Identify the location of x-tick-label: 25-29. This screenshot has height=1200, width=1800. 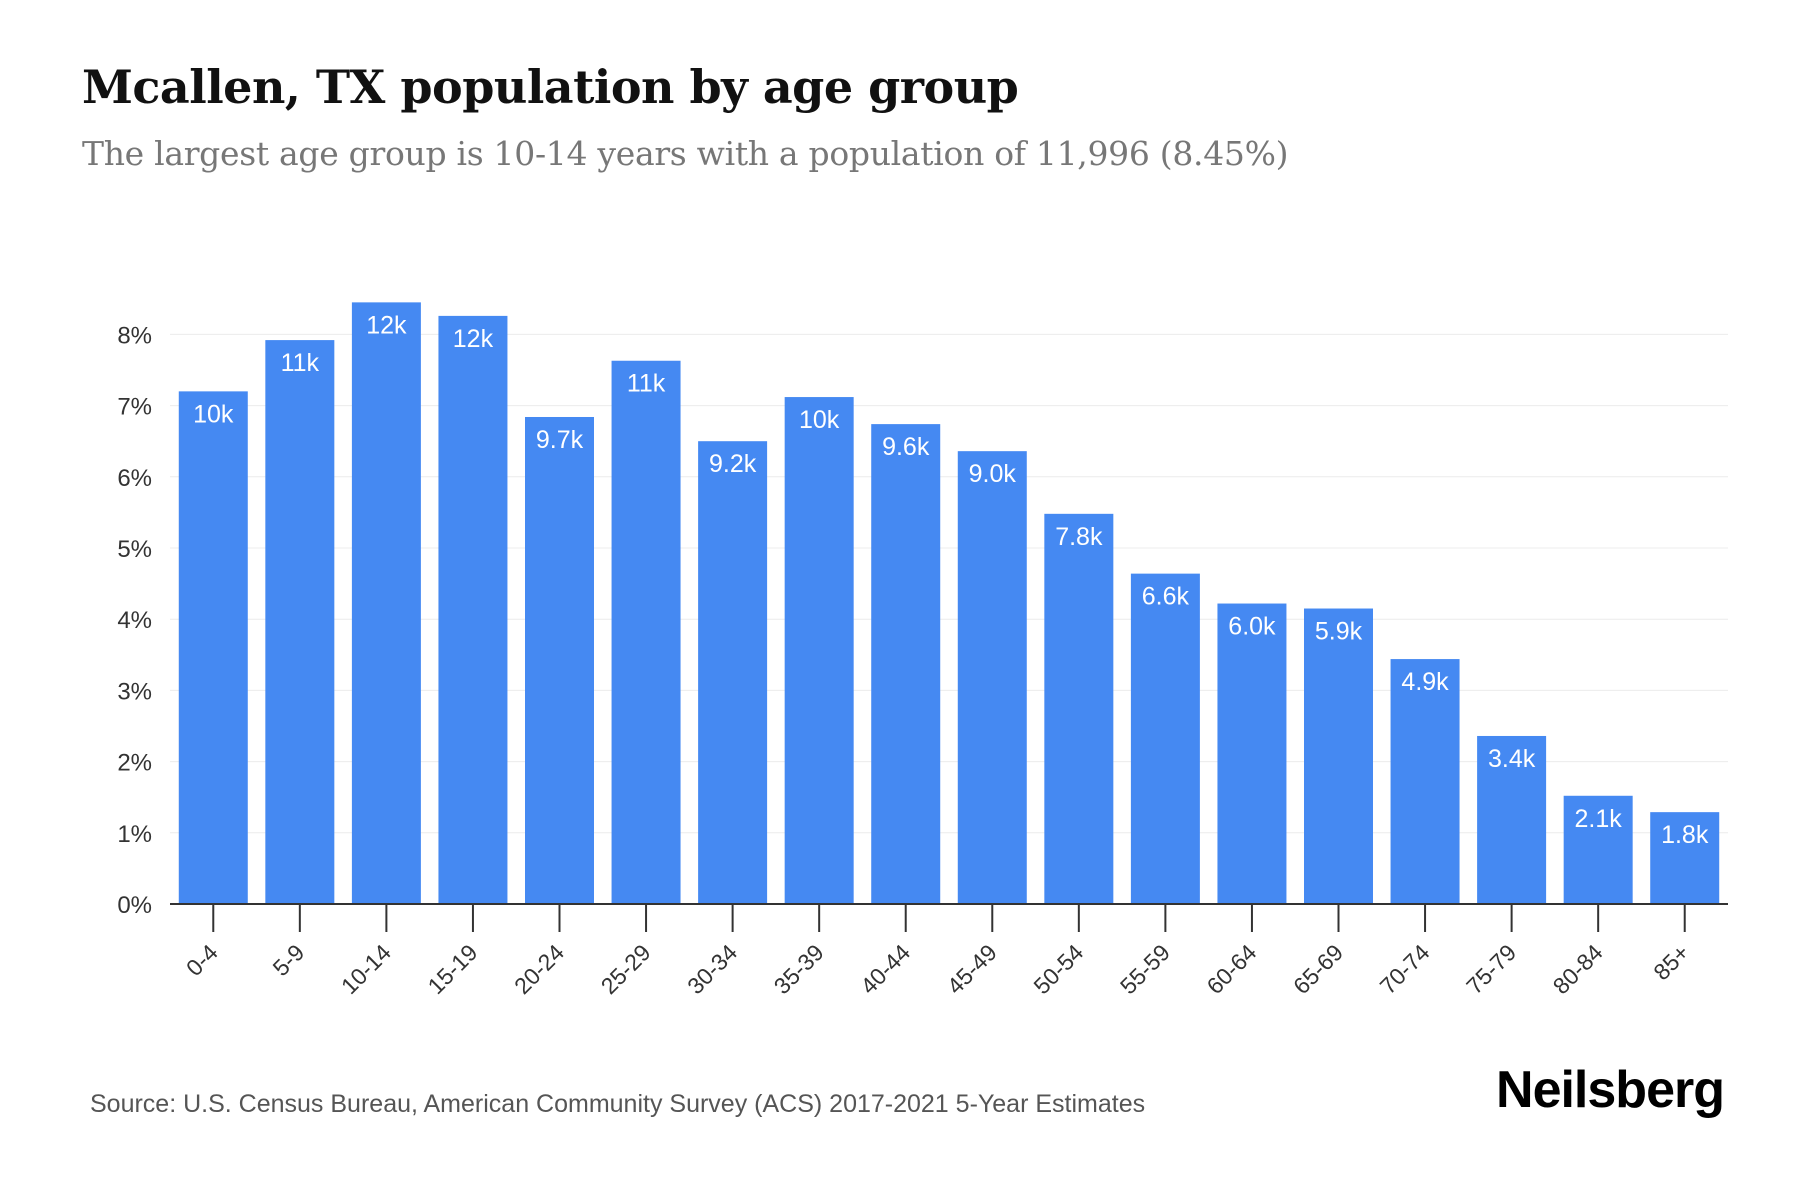
(626, 969).